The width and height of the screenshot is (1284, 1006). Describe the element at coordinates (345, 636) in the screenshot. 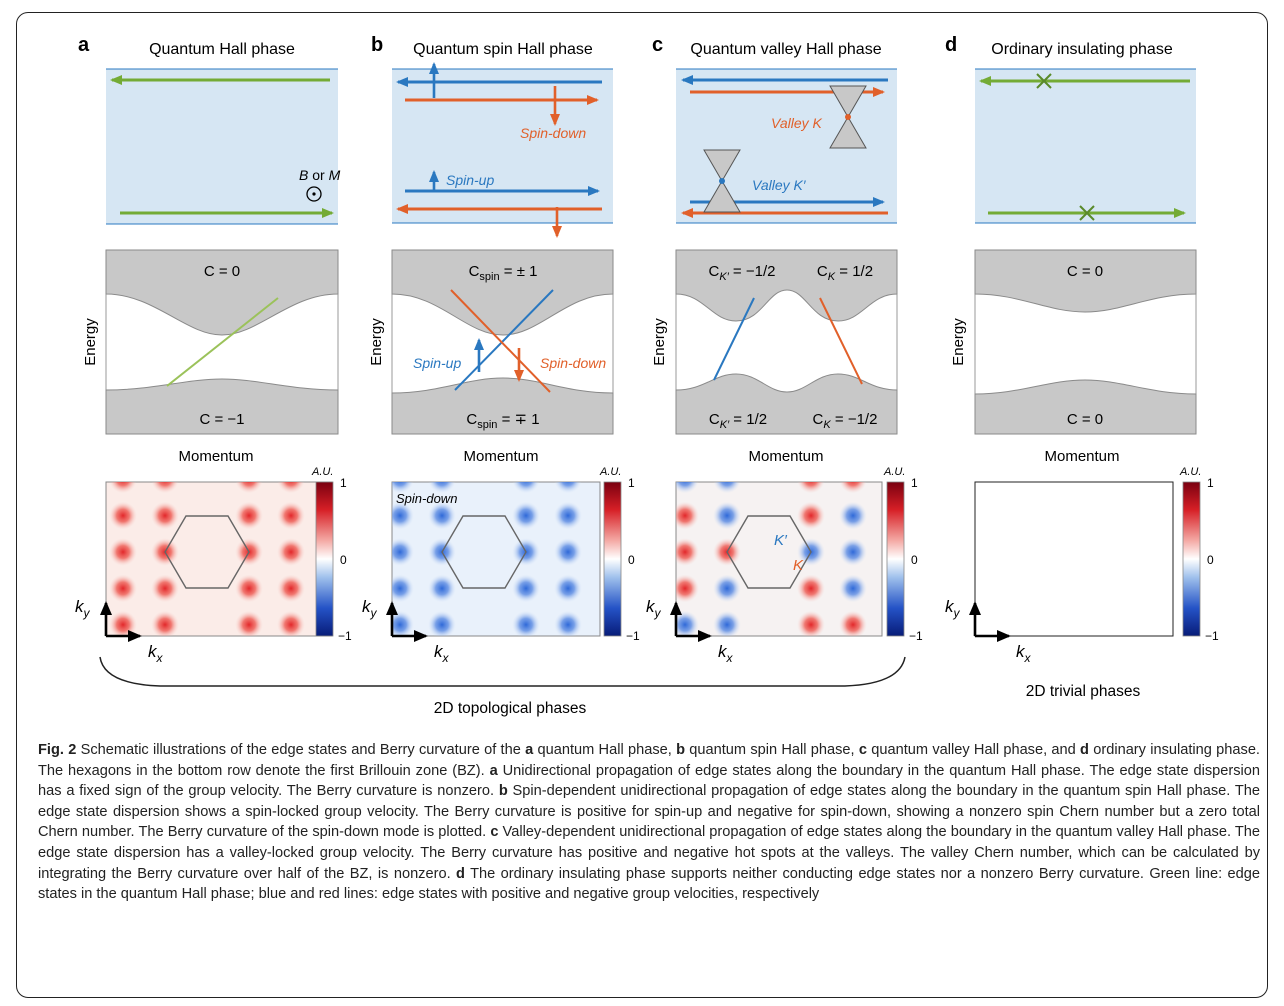

I see `colorbar-min-a: −1` at that location.